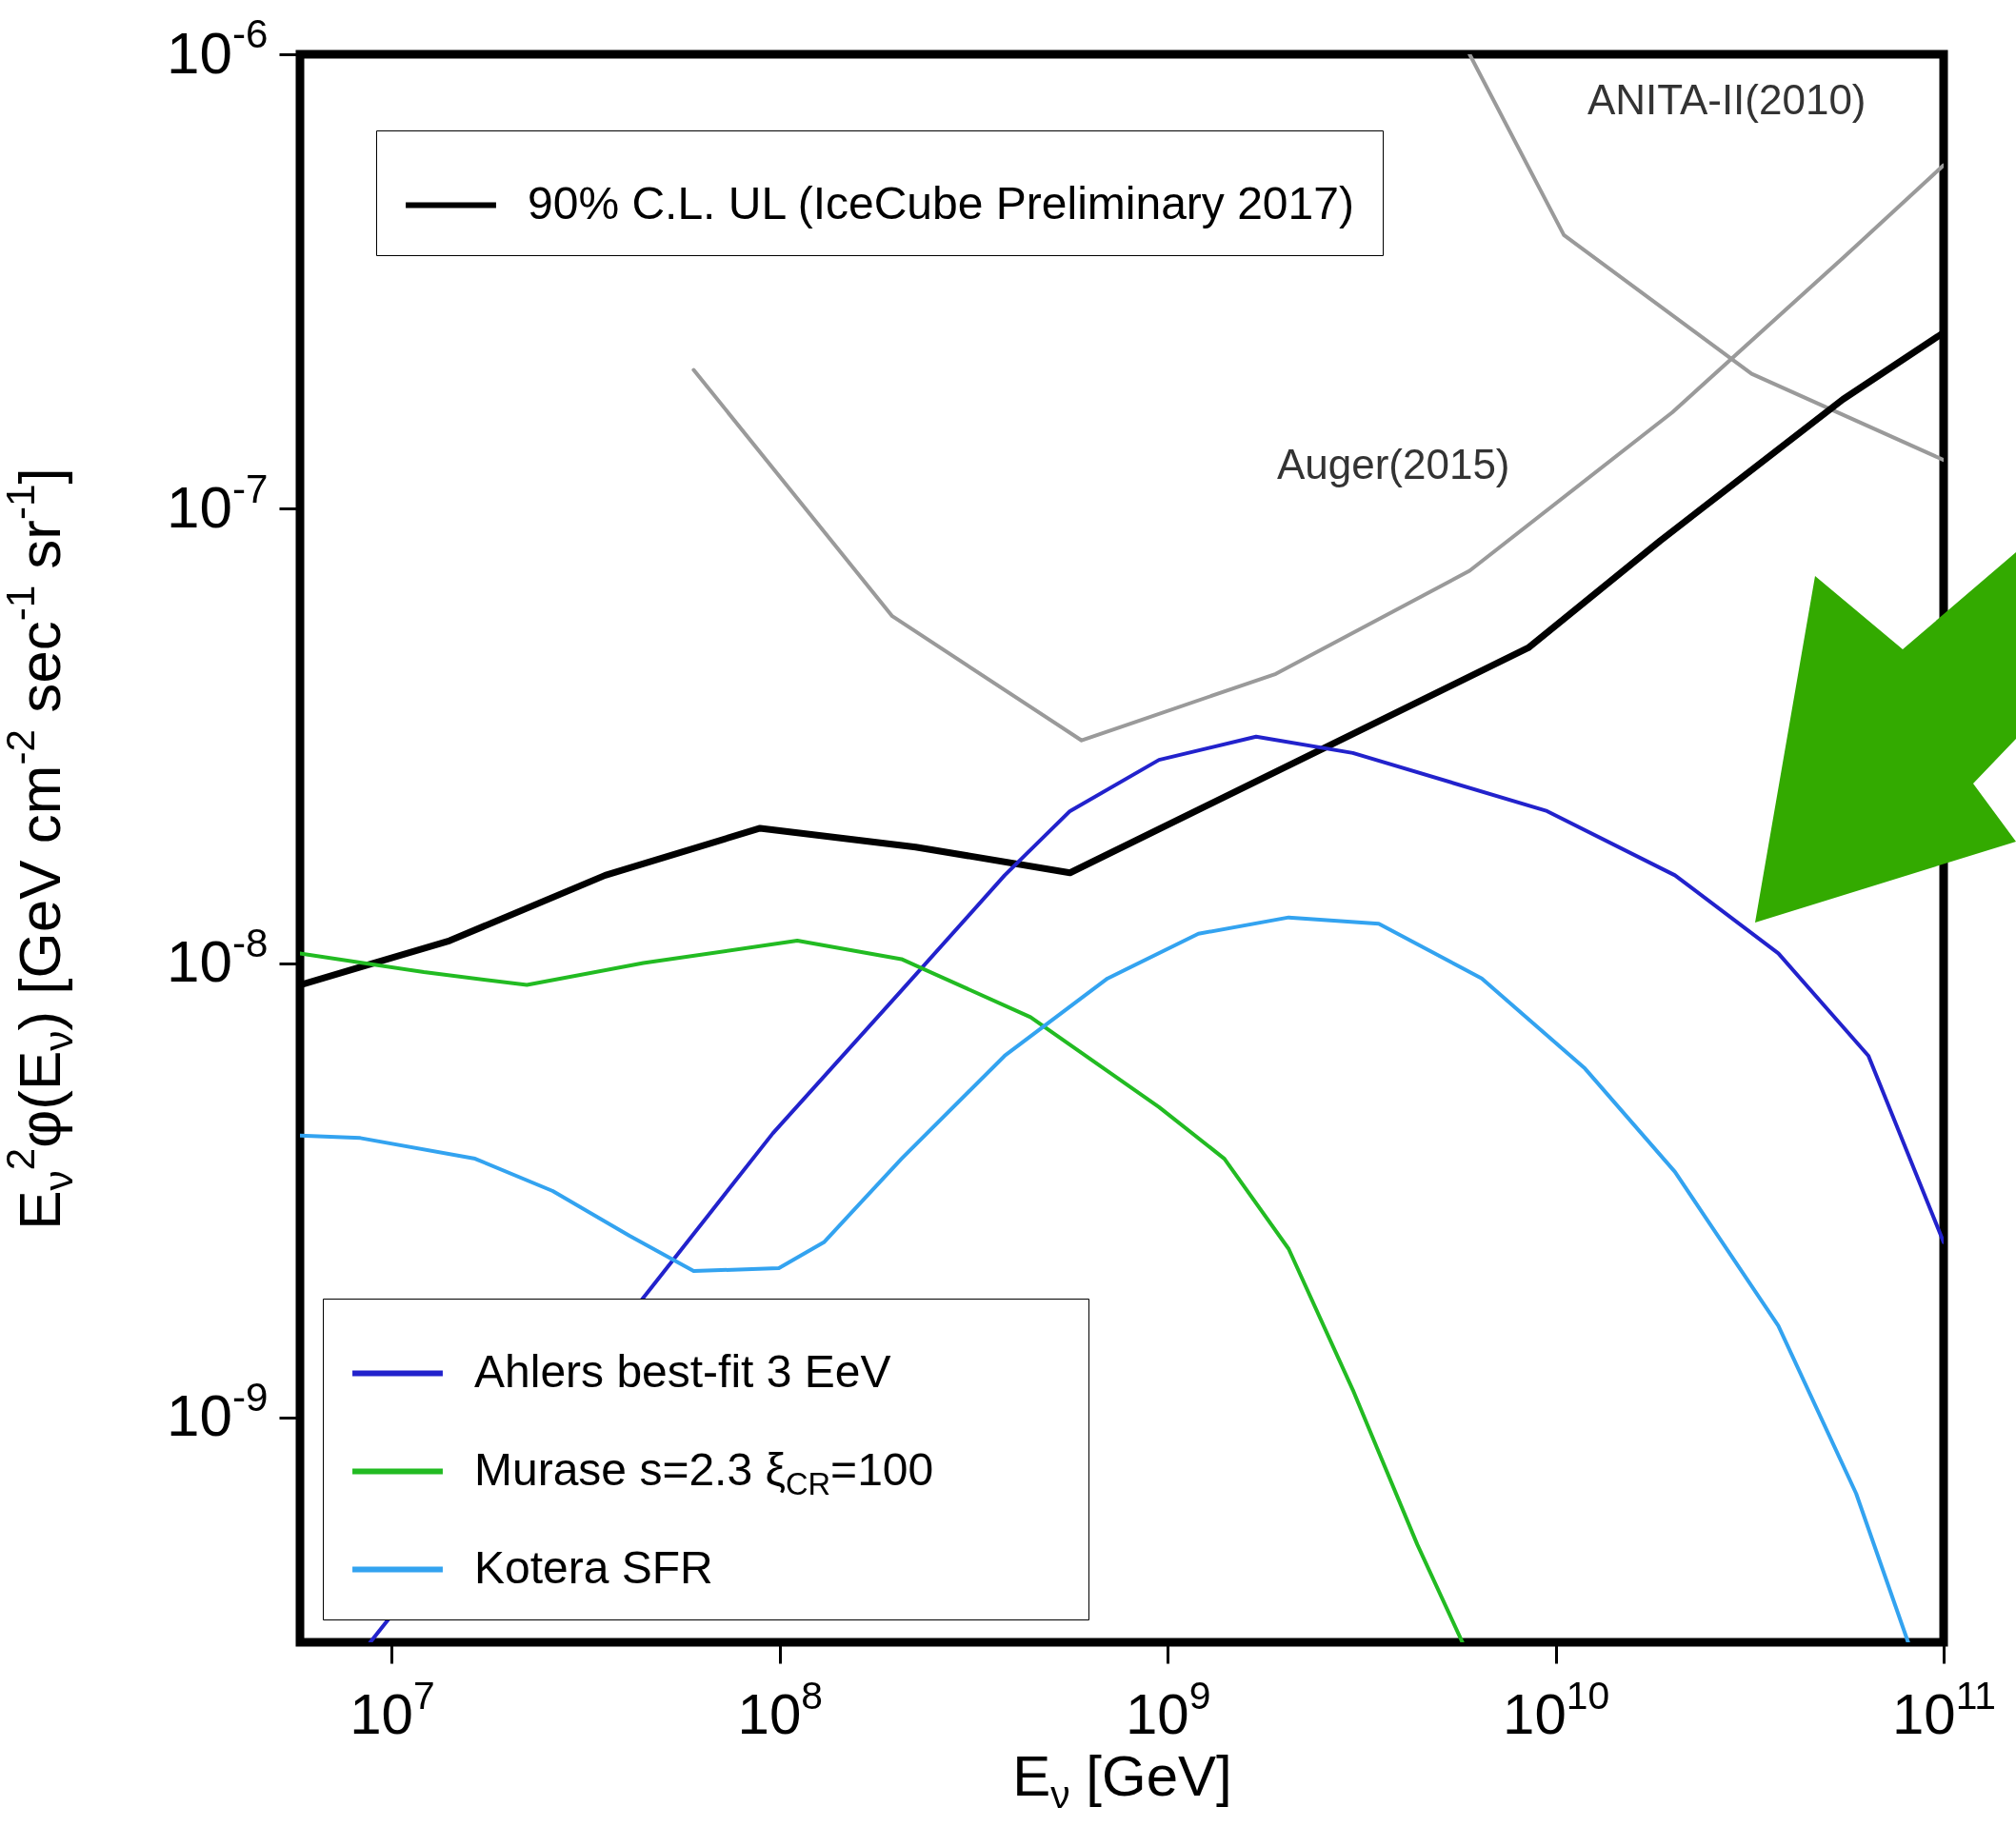  Describe the element at coordinates (1556, 1710) in the screenshot. I see `x-tick-label: 10$^{10}$` at that location.